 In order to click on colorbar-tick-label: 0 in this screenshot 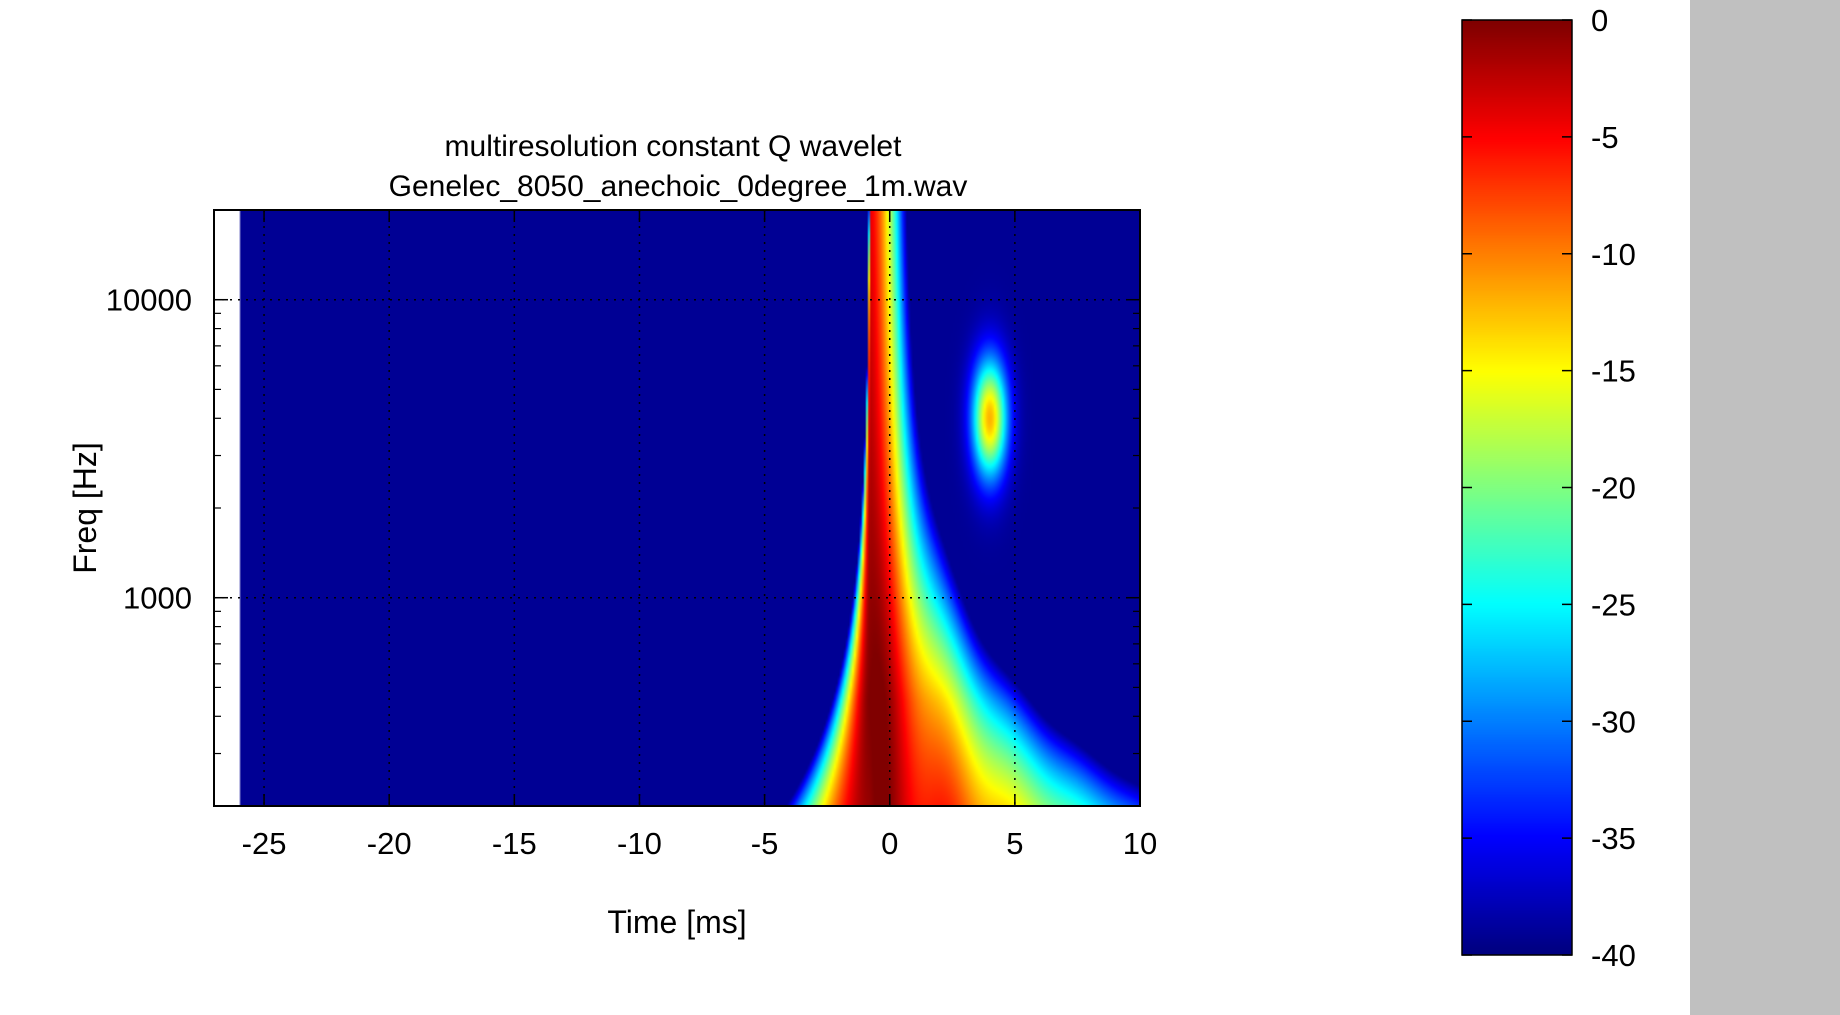, I will do `click(1599, 20)`.